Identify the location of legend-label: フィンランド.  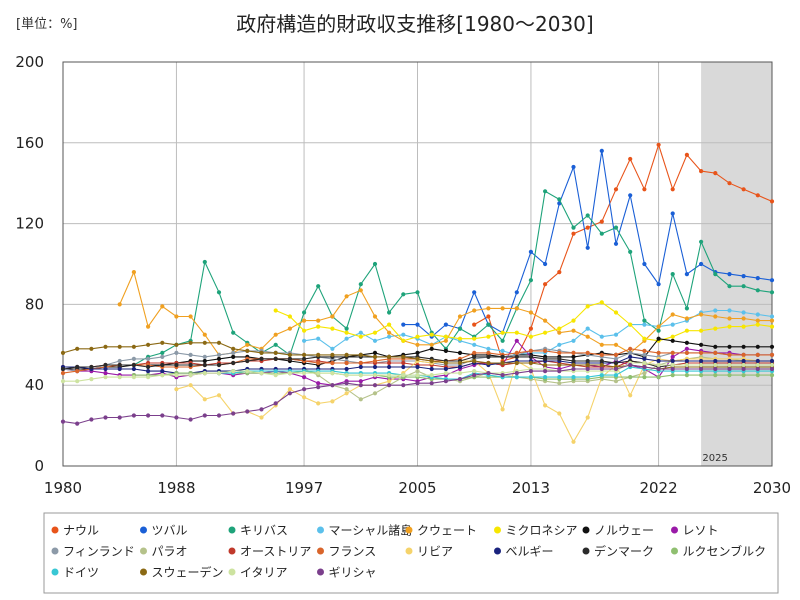
(99, 552).